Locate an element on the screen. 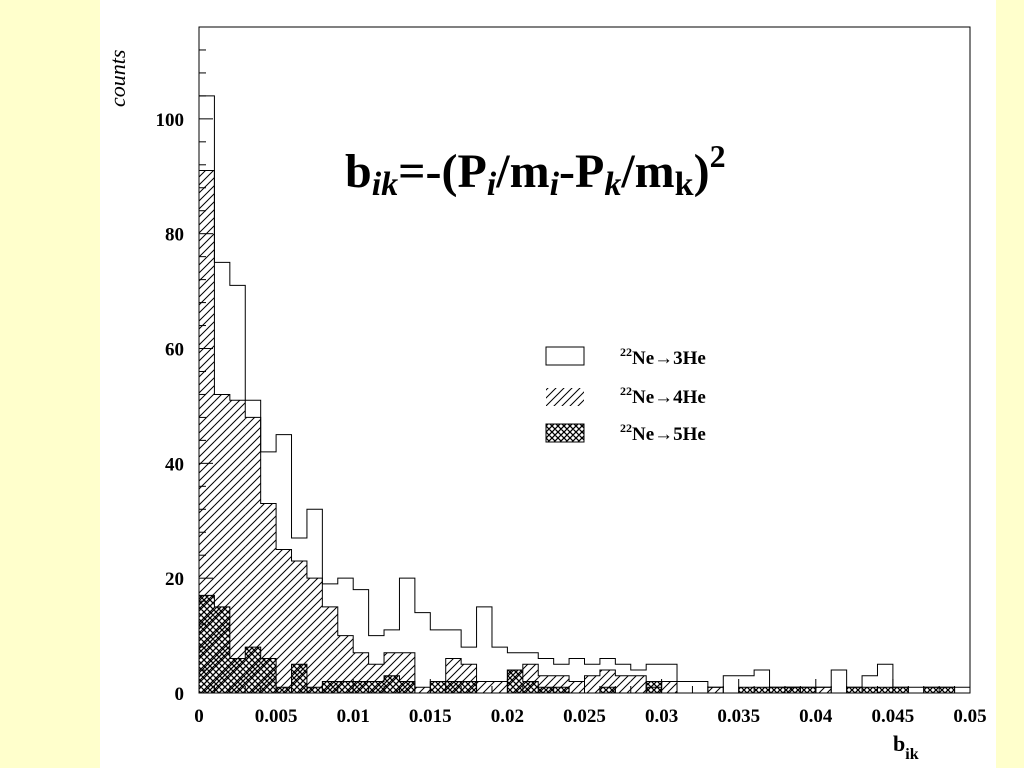  x-tick-label: 0.035 is located at coordinates (738, 716).